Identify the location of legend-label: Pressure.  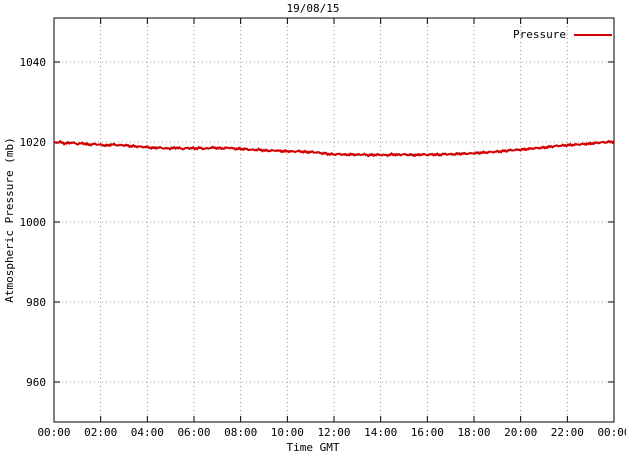
(539, 34).